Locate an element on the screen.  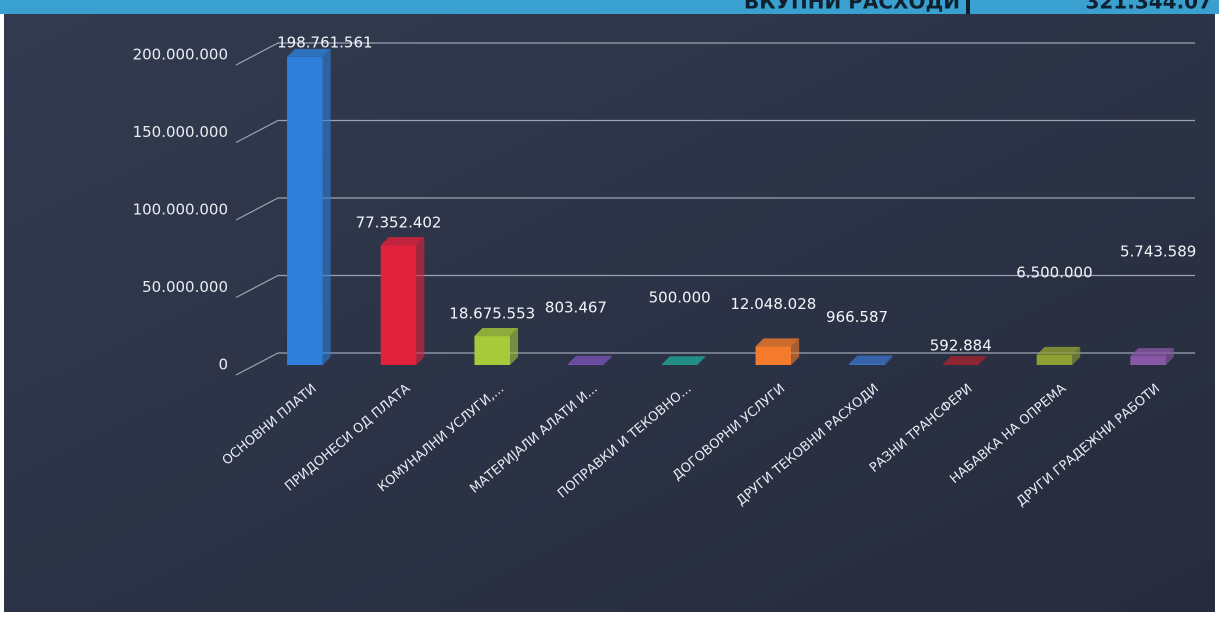
header-total: 321.344.07 is located at coordinates (1148, 7).